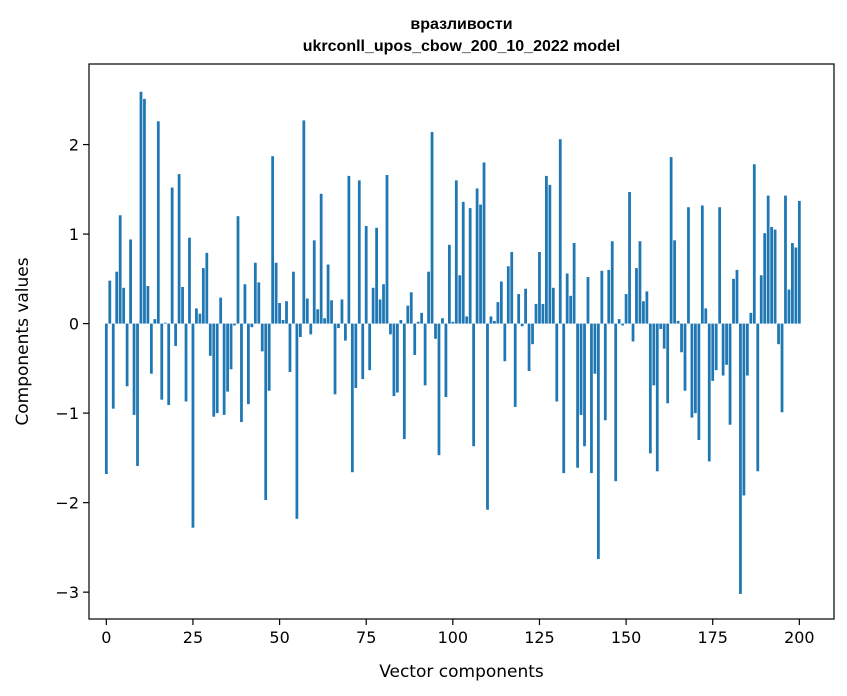  Describe the element at coordinates (74, 324) in the screenshot. I see `y-tick-label: 0` at that location.